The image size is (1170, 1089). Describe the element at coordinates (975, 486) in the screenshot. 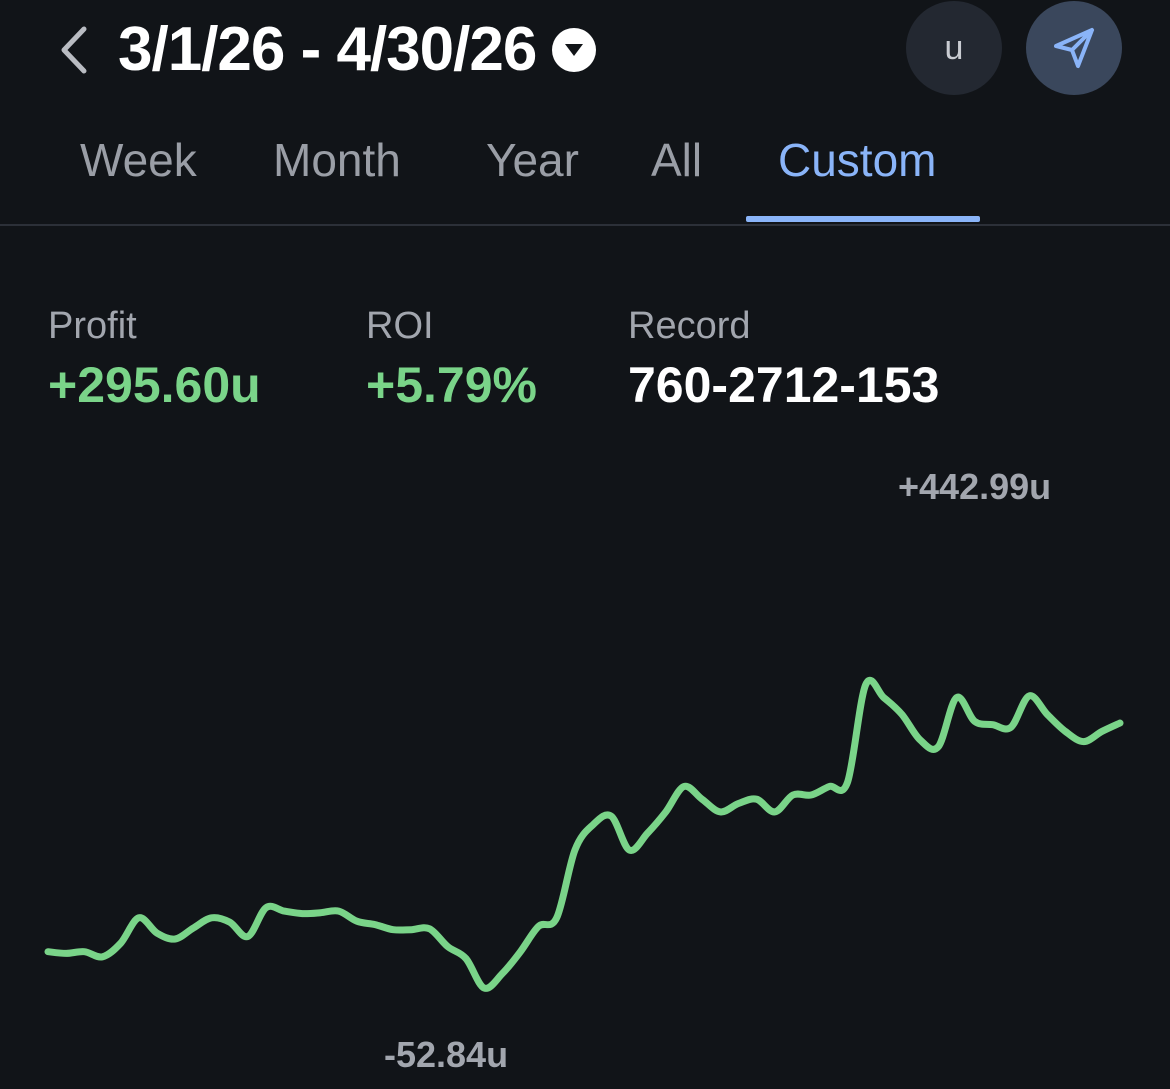

I see `chart-max-label: +442.99u` at that location.